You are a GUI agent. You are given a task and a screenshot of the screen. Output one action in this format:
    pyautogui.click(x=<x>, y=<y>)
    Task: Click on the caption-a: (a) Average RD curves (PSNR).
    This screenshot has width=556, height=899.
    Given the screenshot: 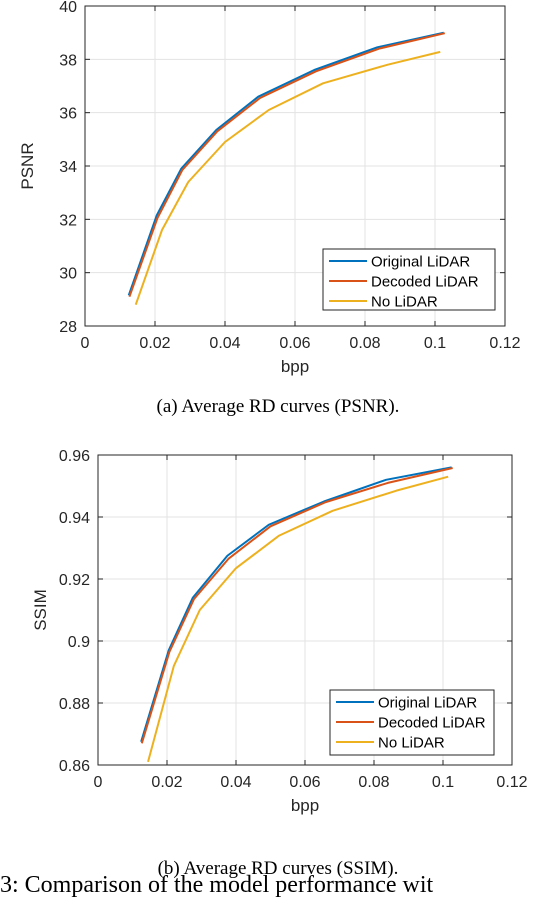 What is the action you would take?
    pyautogui.click(x=278, y=406)
    